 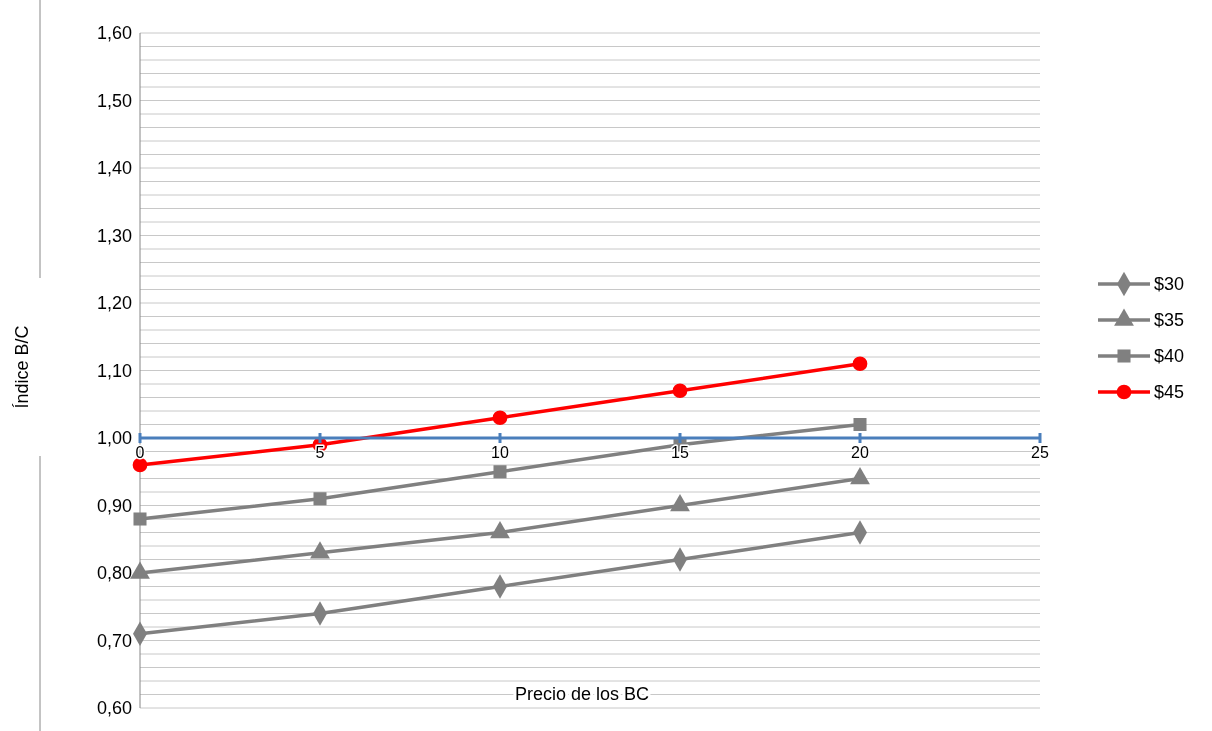 What do you see at coordinates (140, 452) in the screenshot?
I see `x-tick-label: 0` at bounding box center [140, 452].